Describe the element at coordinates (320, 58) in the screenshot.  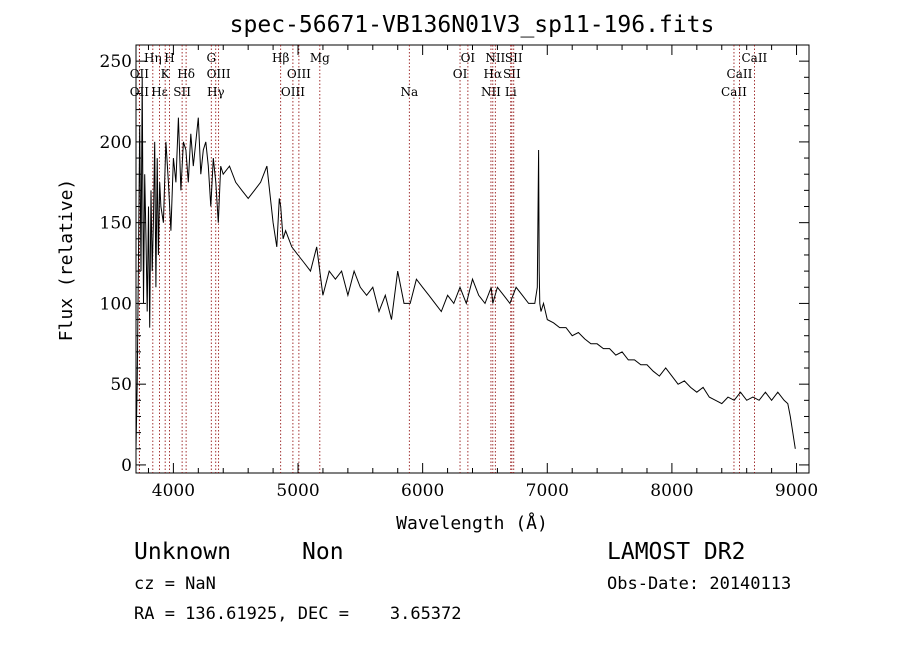
I see `line-marker-label: Mg` at that location.